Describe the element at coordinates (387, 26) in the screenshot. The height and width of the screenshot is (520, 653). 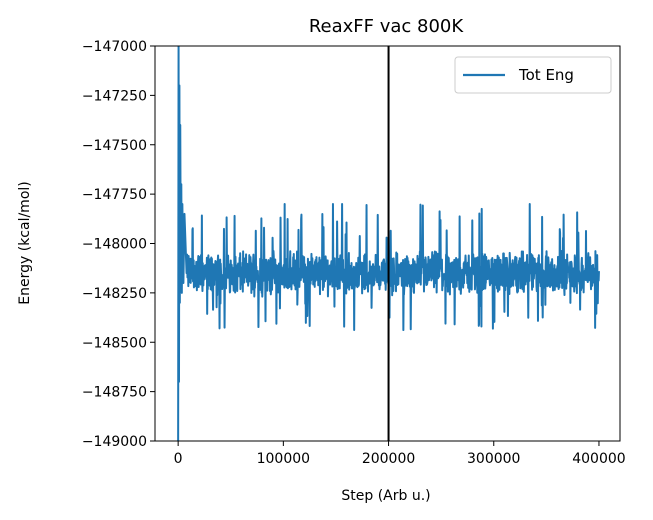
I see `chart-title: ReaxFF vac 800K` at that location.